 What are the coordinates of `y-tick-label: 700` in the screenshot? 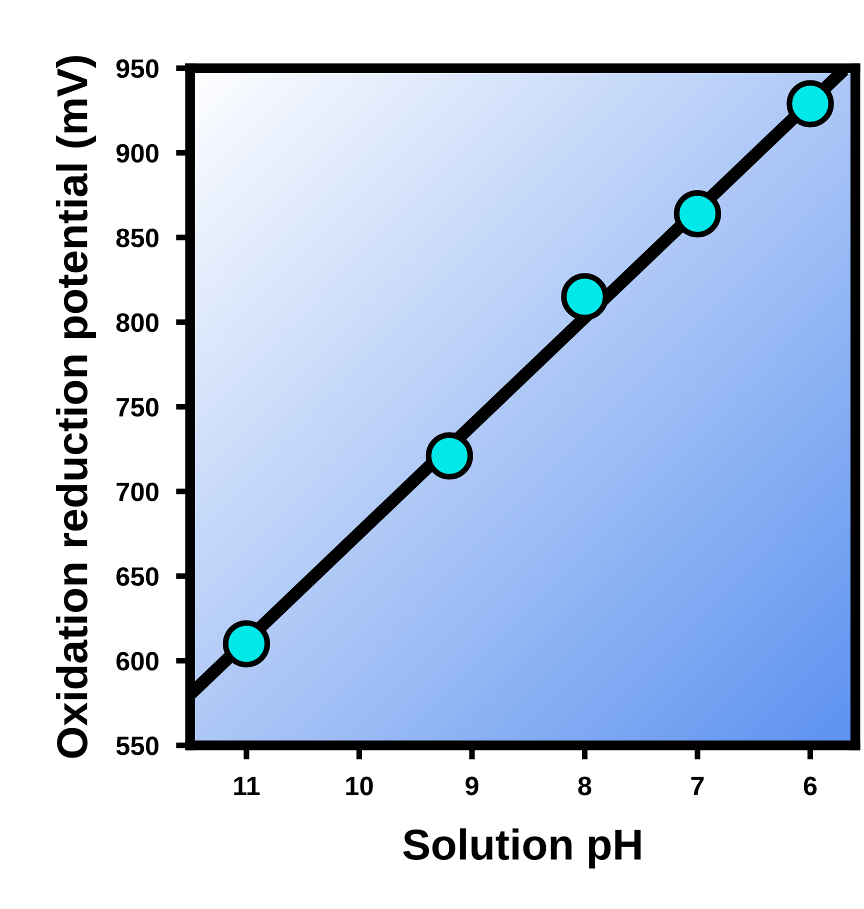 It's located at (137, 492).